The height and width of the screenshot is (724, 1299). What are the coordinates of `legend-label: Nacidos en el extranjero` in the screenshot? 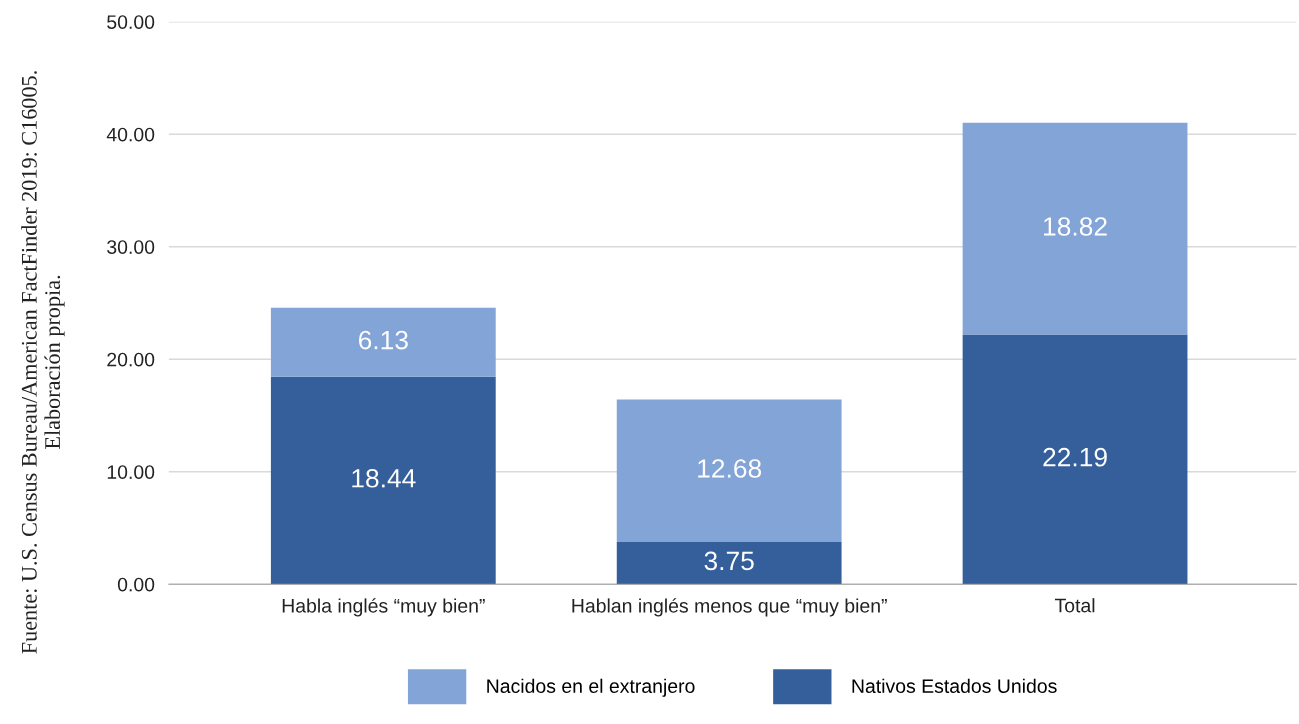 It's located at (591, 687).